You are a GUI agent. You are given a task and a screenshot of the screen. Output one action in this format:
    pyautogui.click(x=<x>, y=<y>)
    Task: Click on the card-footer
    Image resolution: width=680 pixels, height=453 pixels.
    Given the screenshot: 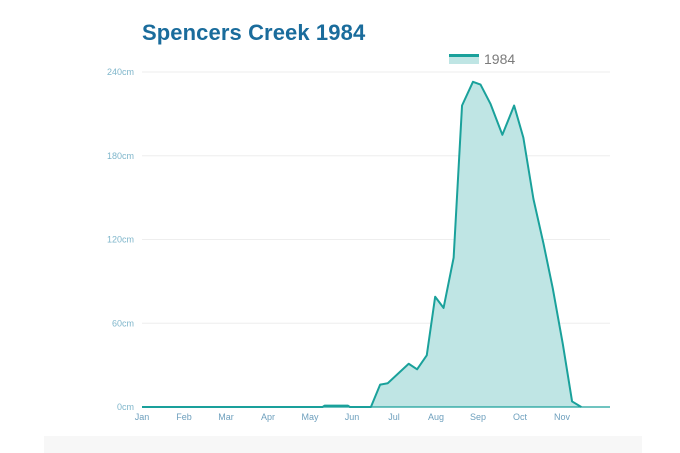 What is the action you would take?
    pyautogui.click(x=343, y=444)
    